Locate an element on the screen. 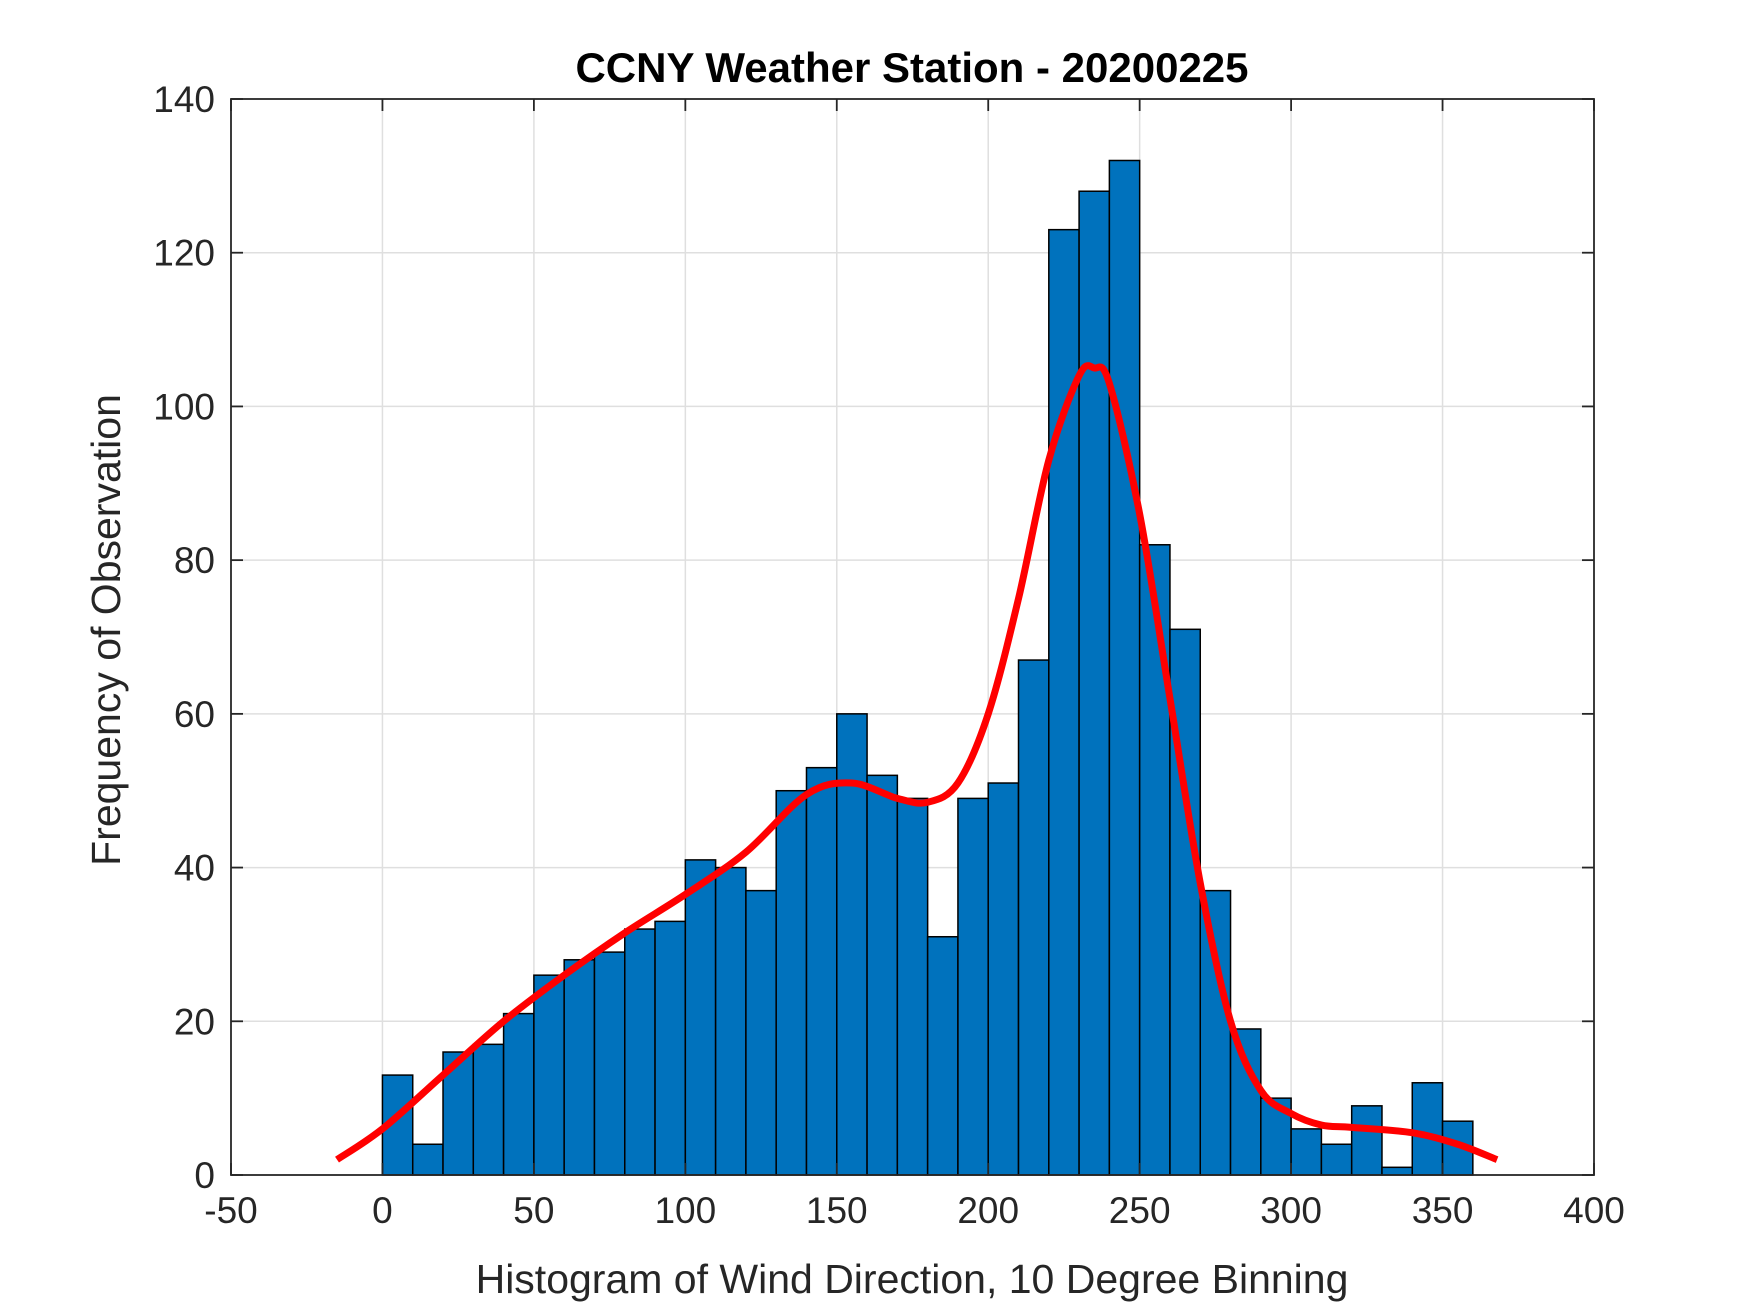 The width and height of the screenshot is (1750, 1313). y-tick-label: 60 is located at coordinates (194, 714).